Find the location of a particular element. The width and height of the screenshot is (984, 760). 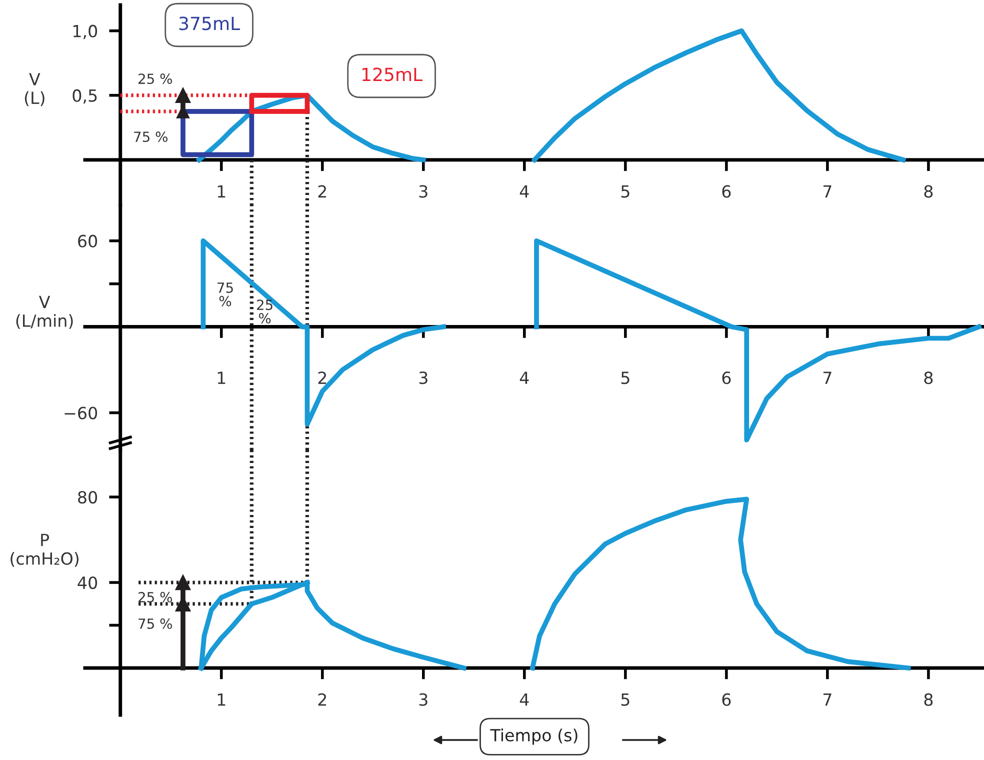

annotation: 125mL is located at coordinates (392, 75).